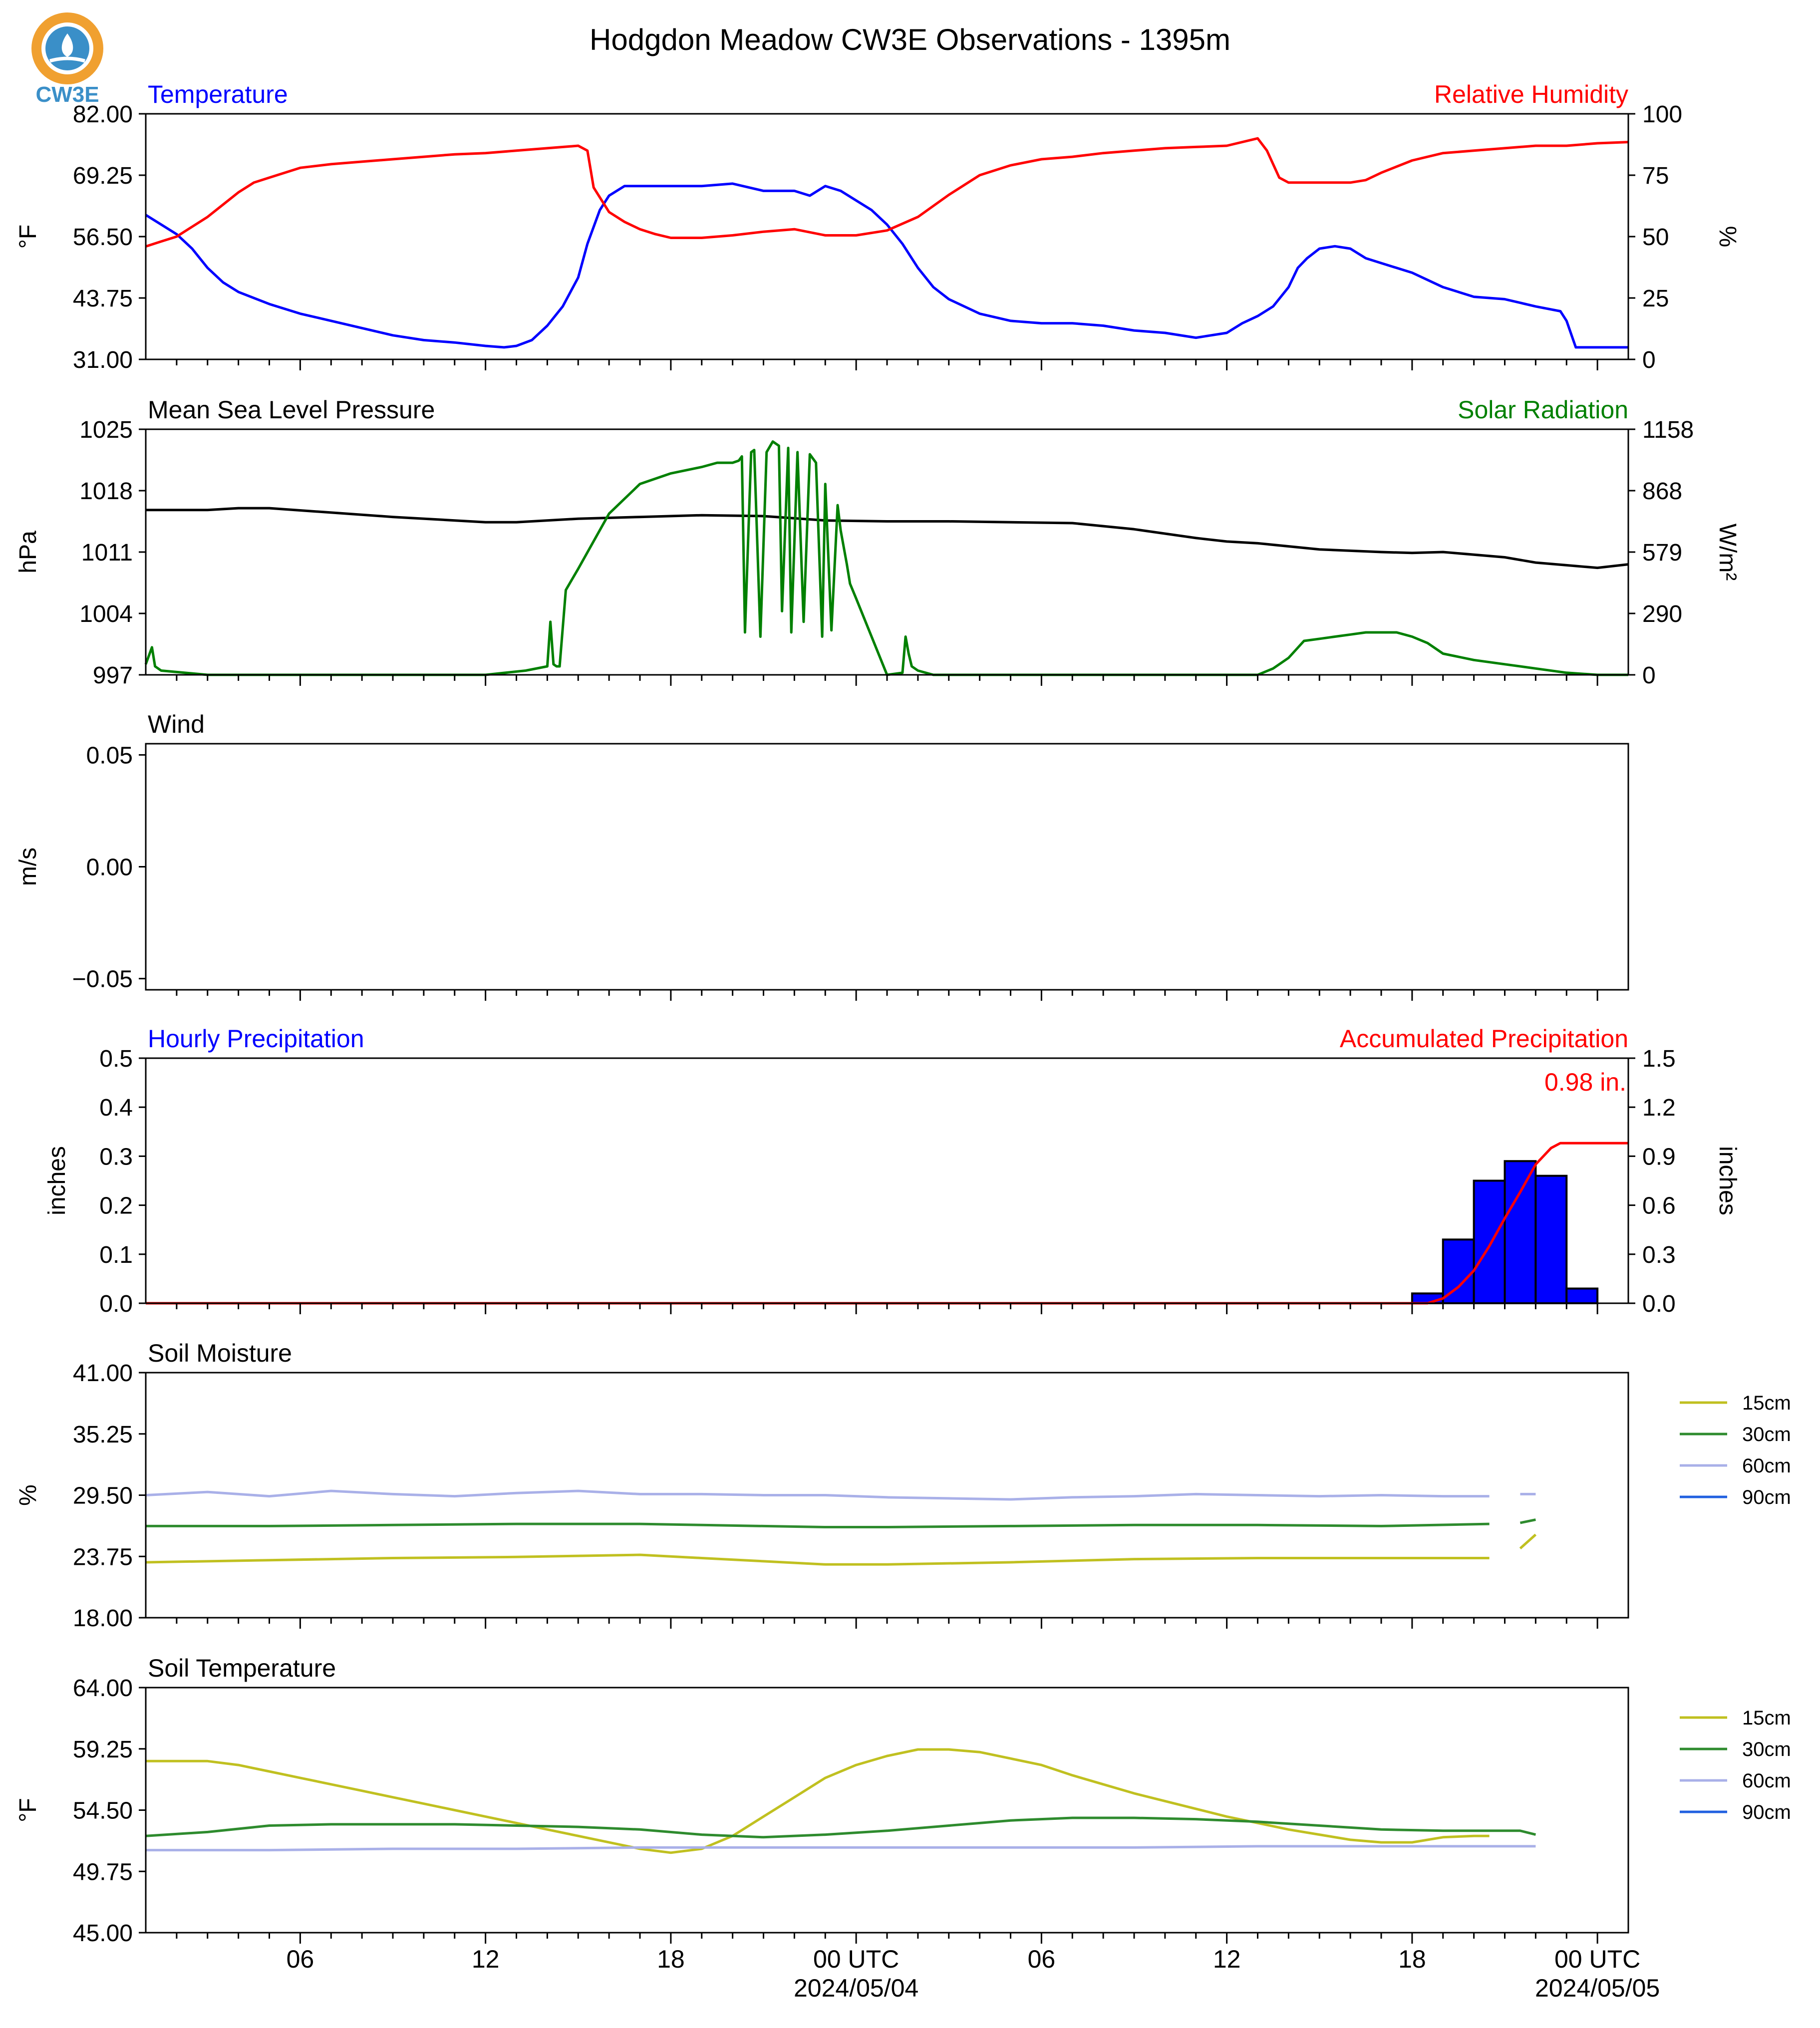 Image resolution: width=1820 pixels, height=2028 pixels. What do you see at coordinates (1649, 360) in the screenshot?
I see `y2-tick-label: 0` at bounding box center [1649, 360].